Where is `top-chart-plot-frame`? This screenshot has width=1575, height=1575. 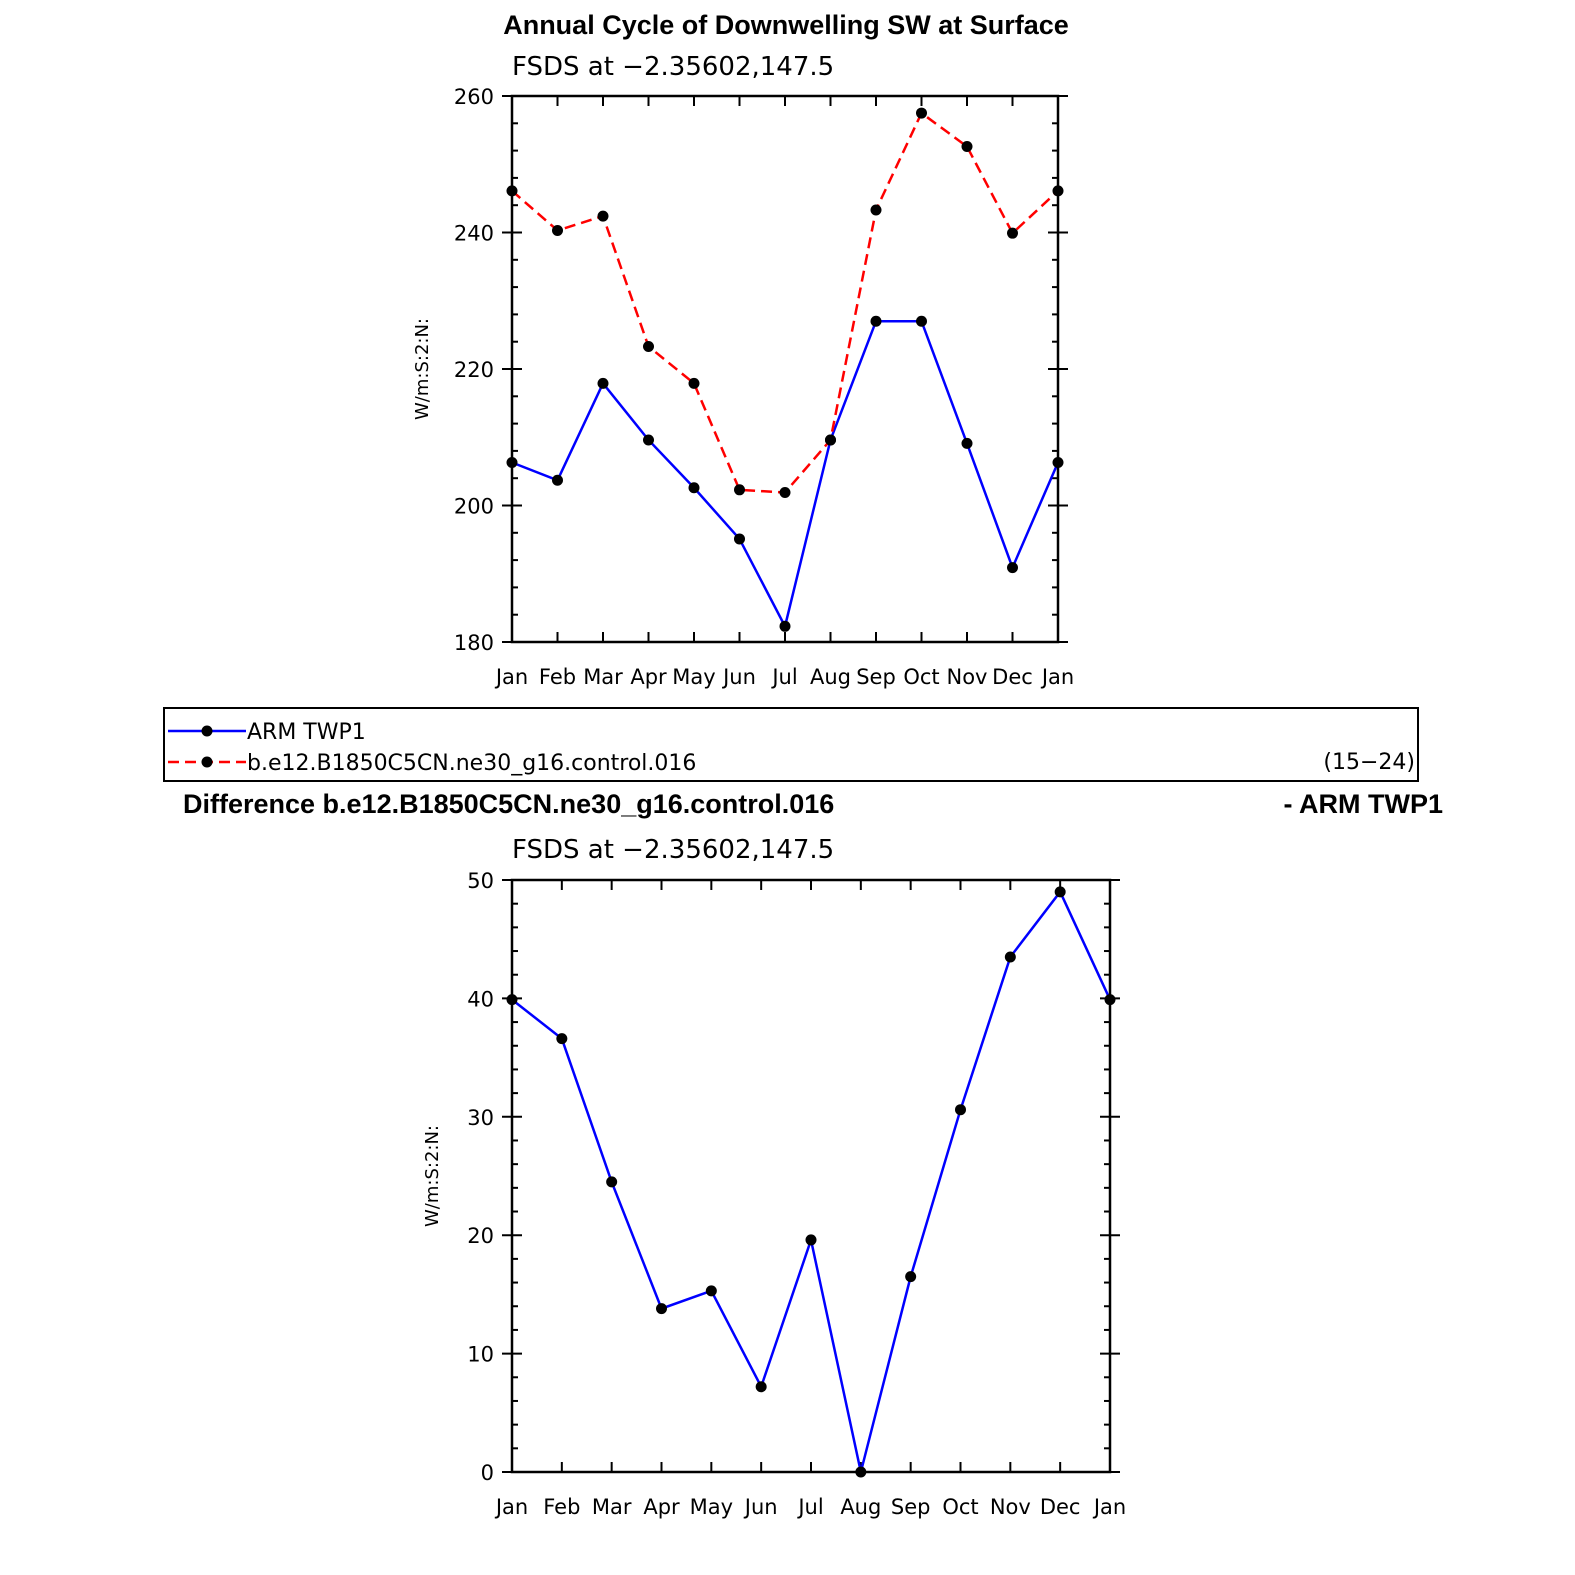 top-chart-plot-frame is located at coordinates (785, 369).